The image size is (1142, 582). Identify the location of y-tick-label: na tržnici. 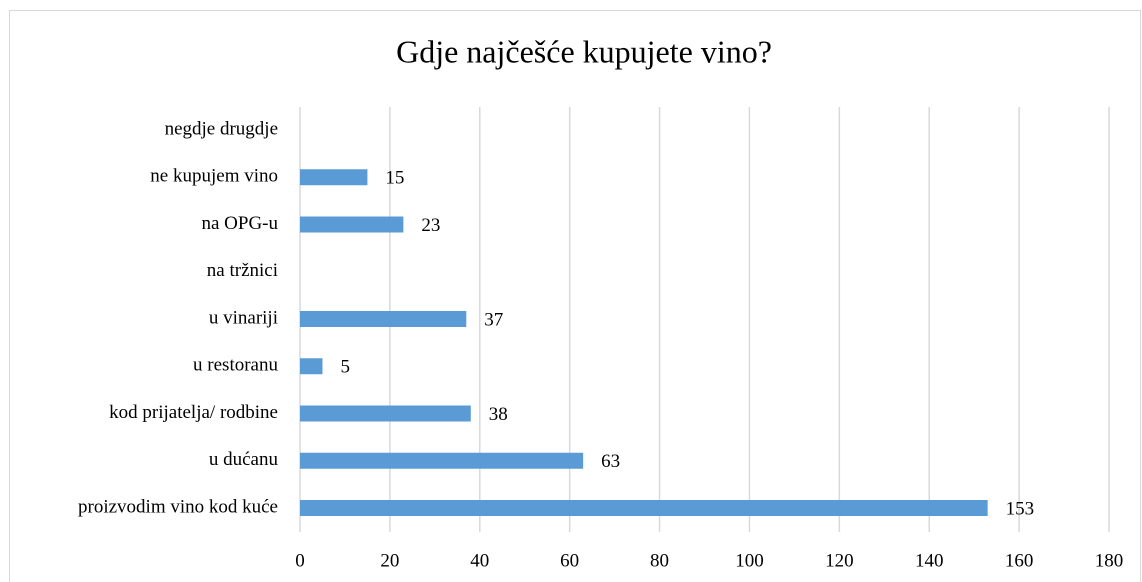
(242, 270).